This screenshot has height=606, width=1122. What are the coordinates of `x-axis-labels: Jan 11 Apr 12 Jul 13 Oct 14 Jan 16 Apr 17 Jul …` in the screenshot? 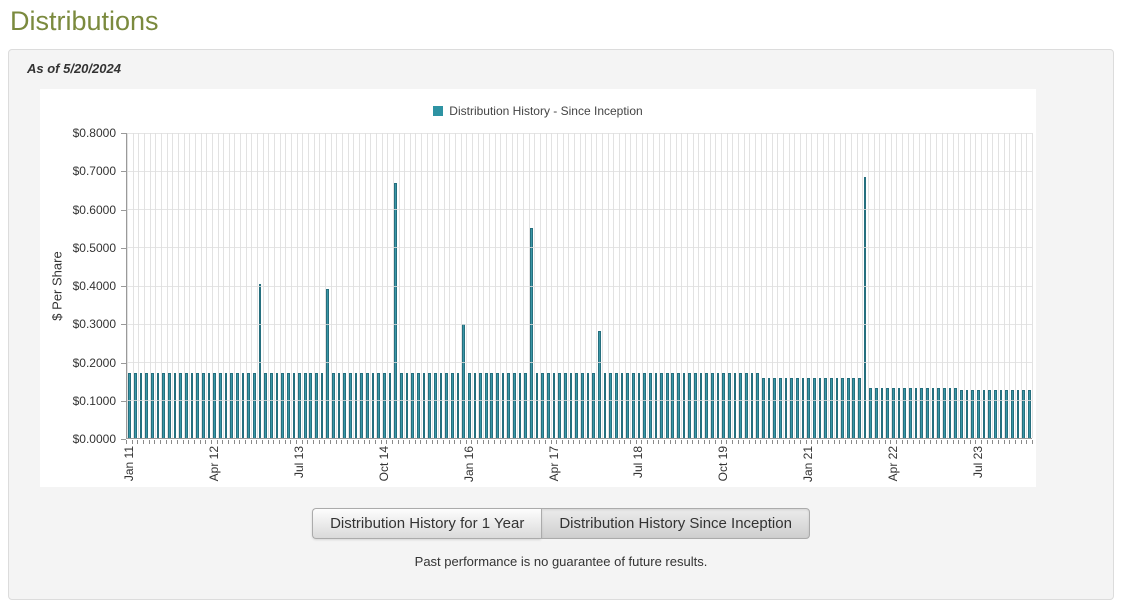 It's located at (577, 469).